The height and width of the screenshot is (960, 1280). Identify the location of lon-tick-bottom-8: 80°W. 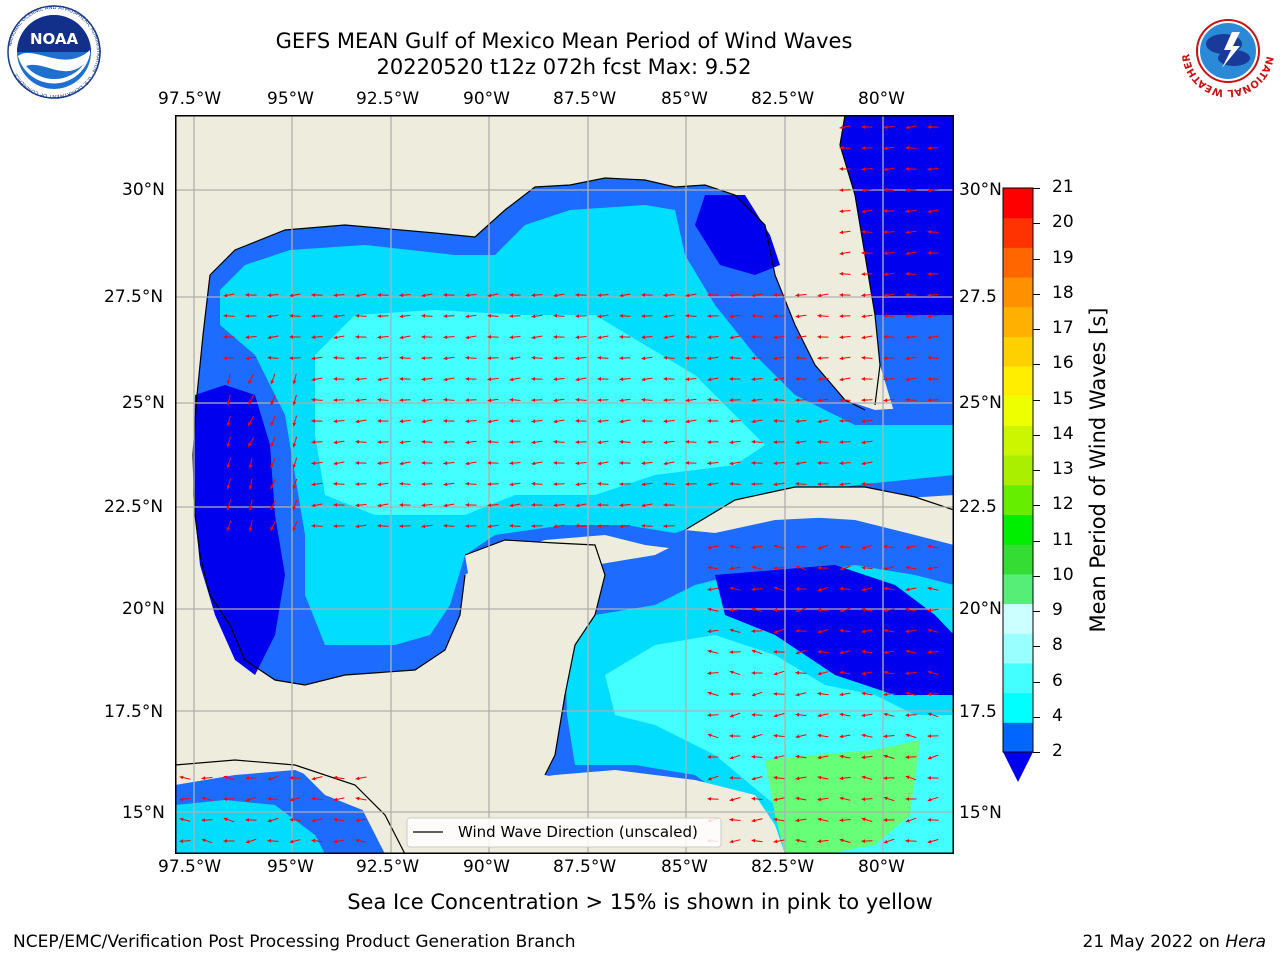
(881, 867).